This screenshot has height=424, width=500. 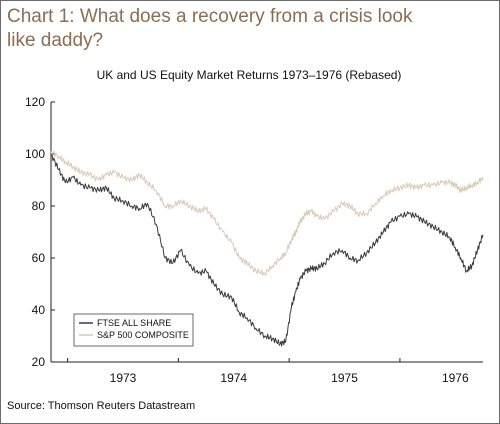 I want to click on x-tick-label: 1974, so click(x=233, y=378).